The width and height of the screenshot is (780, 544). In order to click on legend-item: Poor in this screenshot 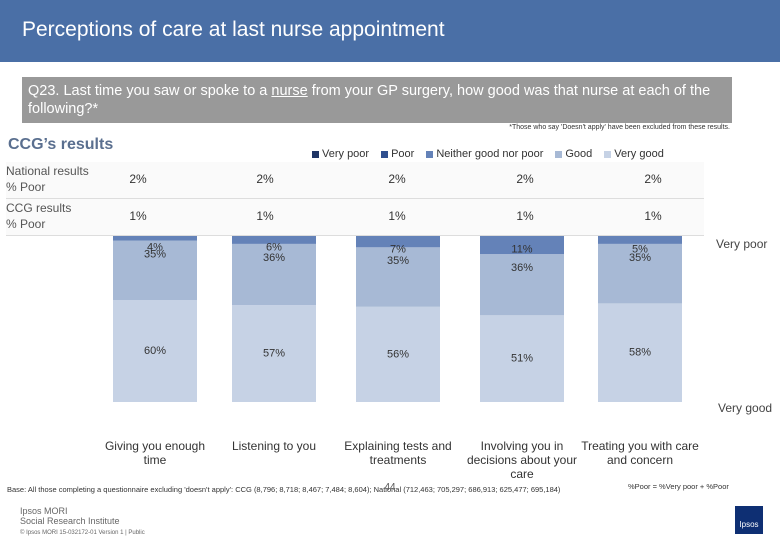, I will do `click(397, 154)`.